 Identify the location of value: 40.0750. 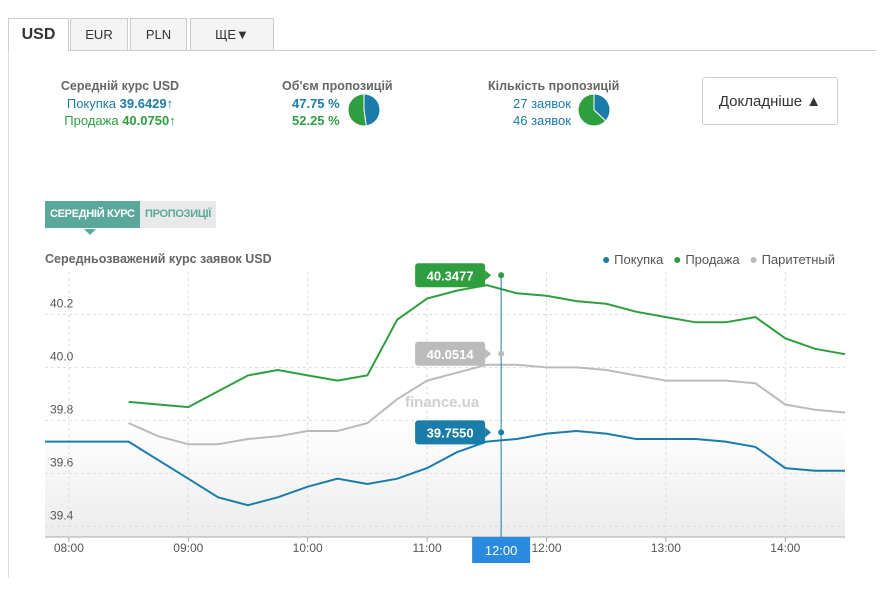
(146, 120).